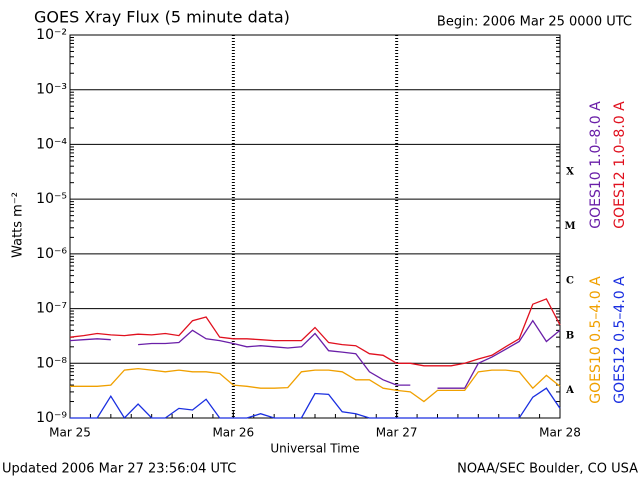 This screenshot has width=640, height=480. What do you see at coordinates (534, 22) in the screenshot?
I see `begin-label: Begin: 2006 Mar 25 0000 UTC` at bounding box center [534, 22].